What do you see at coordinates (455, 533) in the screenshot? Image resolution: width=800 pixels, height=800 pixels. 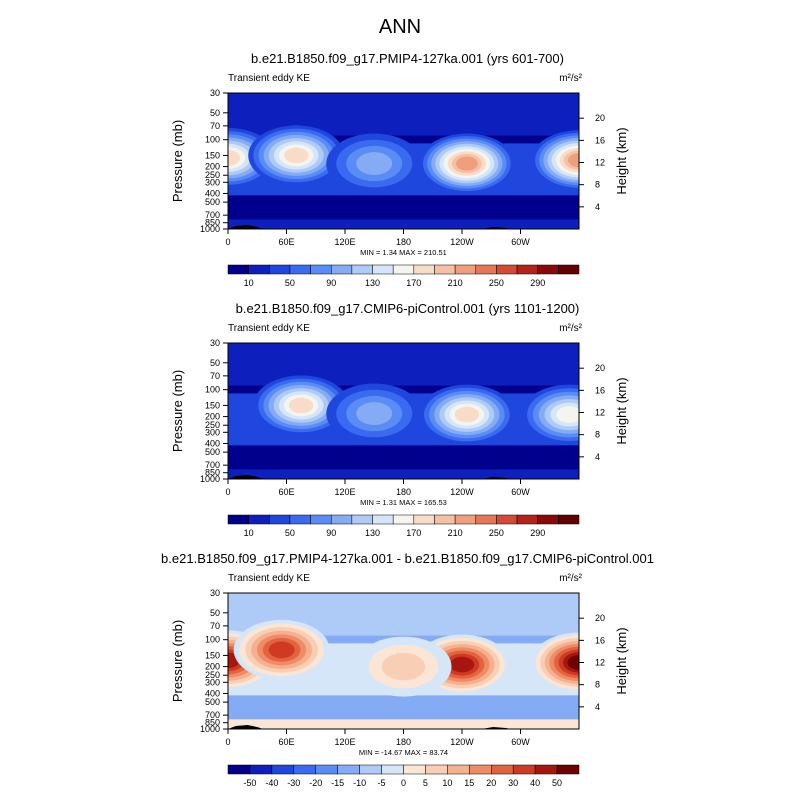 I see `colorbar-label: 210` at bounding box center [455, 533].